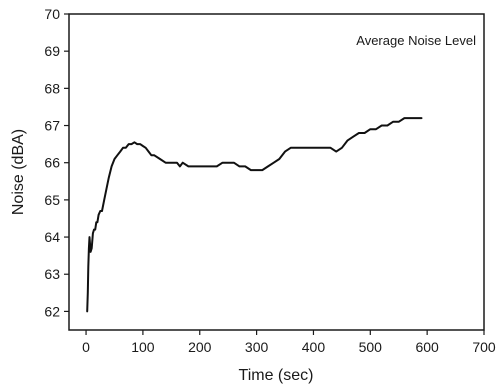 This screenshot has height=385, width=498. Describe the element at coordinates (52, 200) in the screenshot. I see `y-tick-label: 65` at that location.